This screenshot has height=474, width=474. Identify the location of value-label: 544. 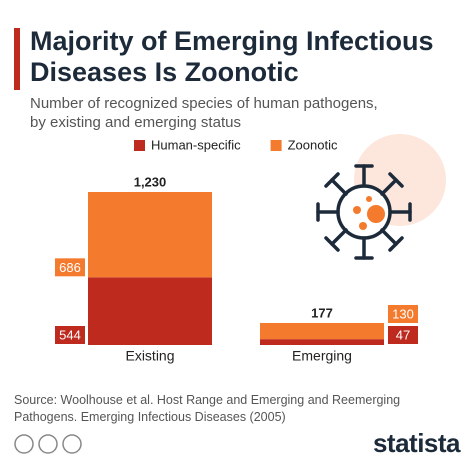
(70, 334).